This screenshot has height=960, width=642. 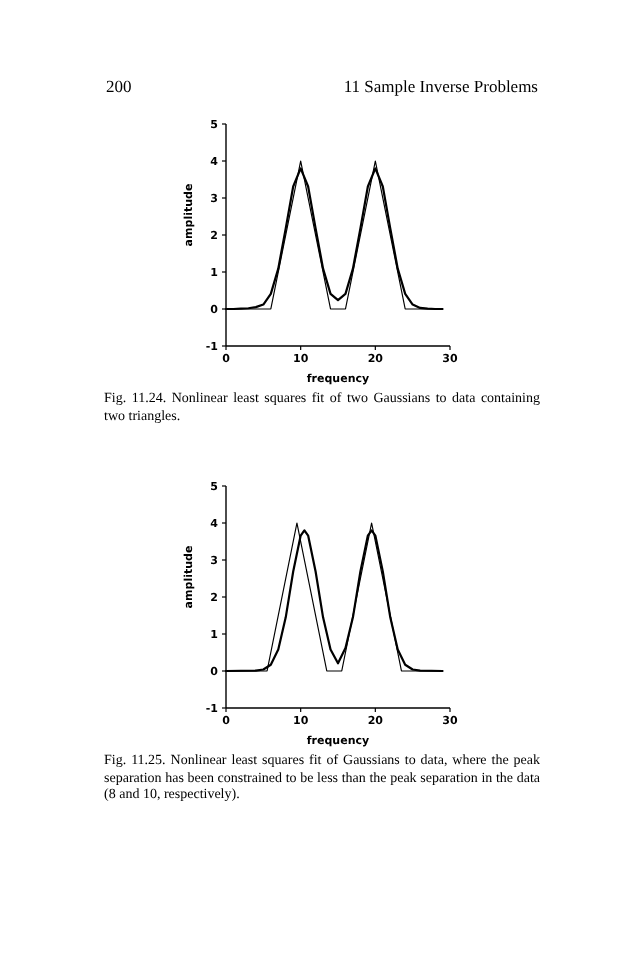 I want to click on text: 200, so click(x=119, y=86).